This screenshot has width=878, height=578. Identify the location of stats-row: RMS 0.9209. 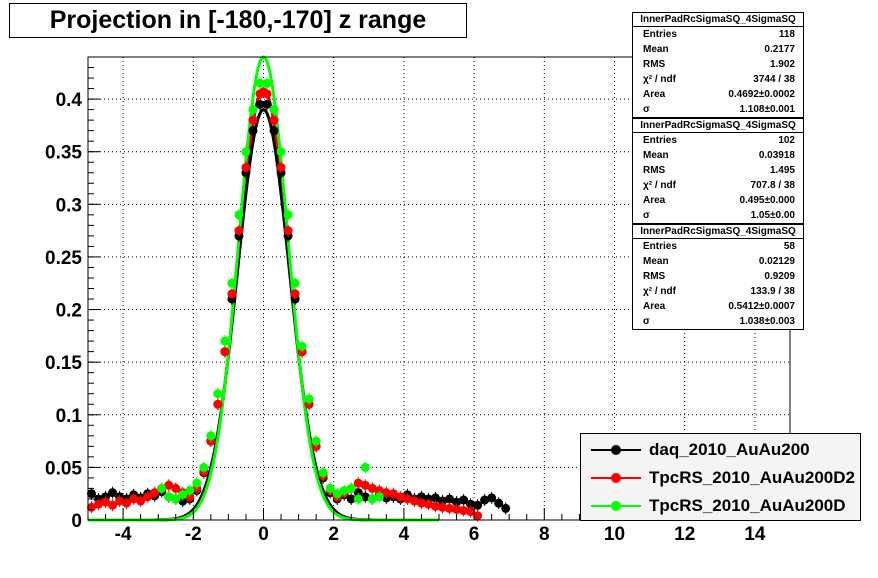
(718, 276).